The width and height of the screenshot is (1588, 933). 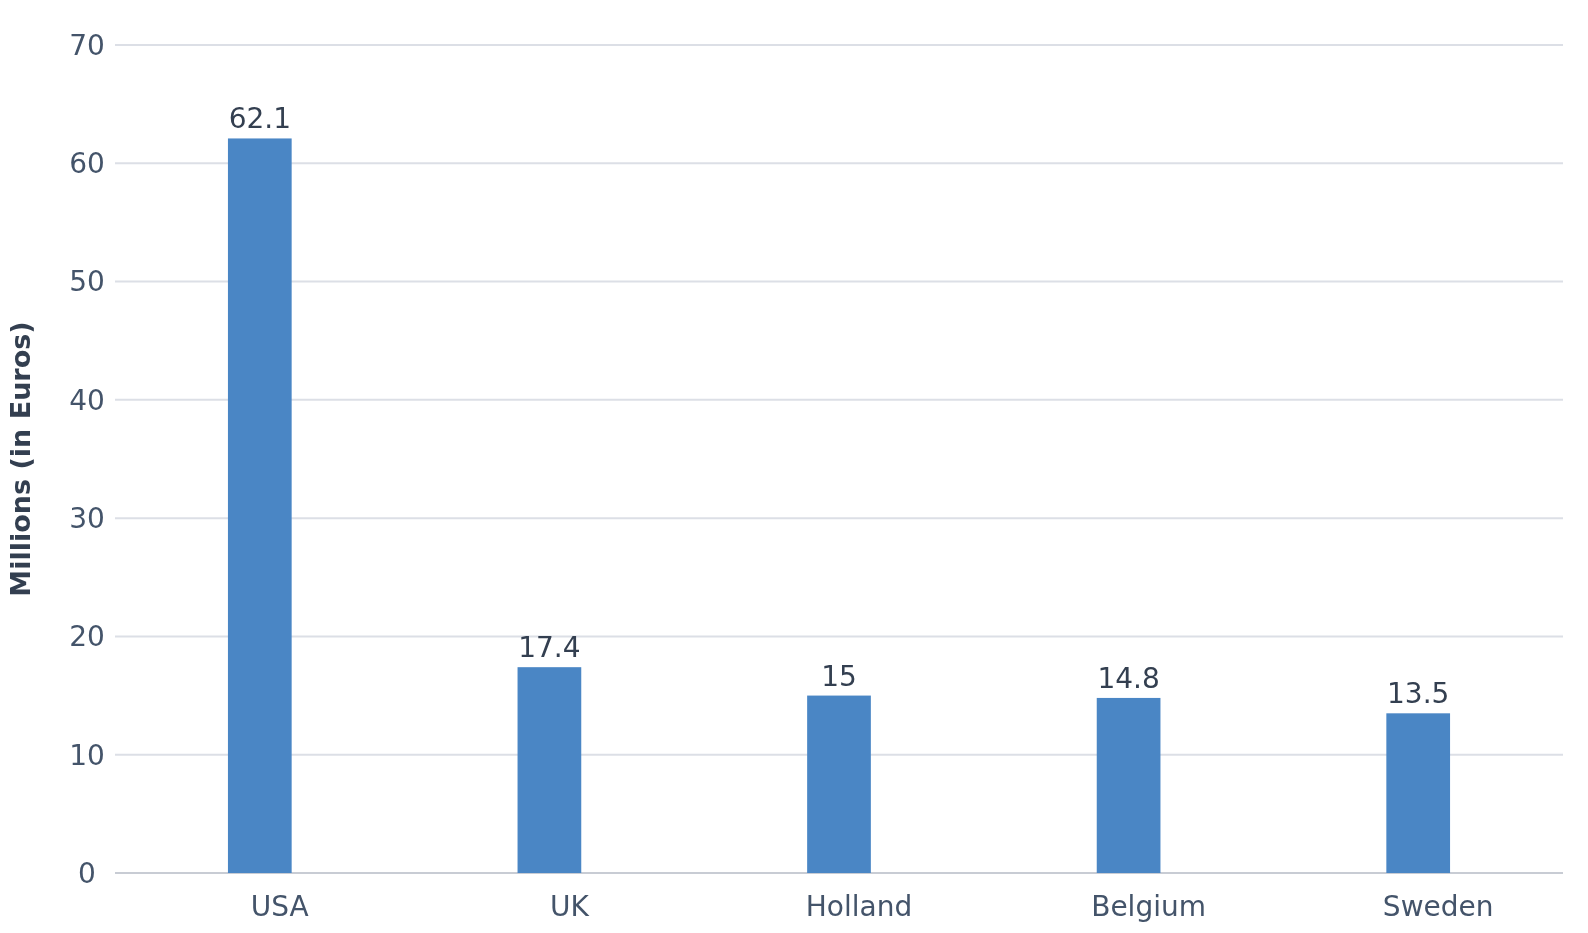 What do you see at coordinates (279, 906) in the screenshot?
I see `x-tick-label: USA` at bounding box center [279, 906].